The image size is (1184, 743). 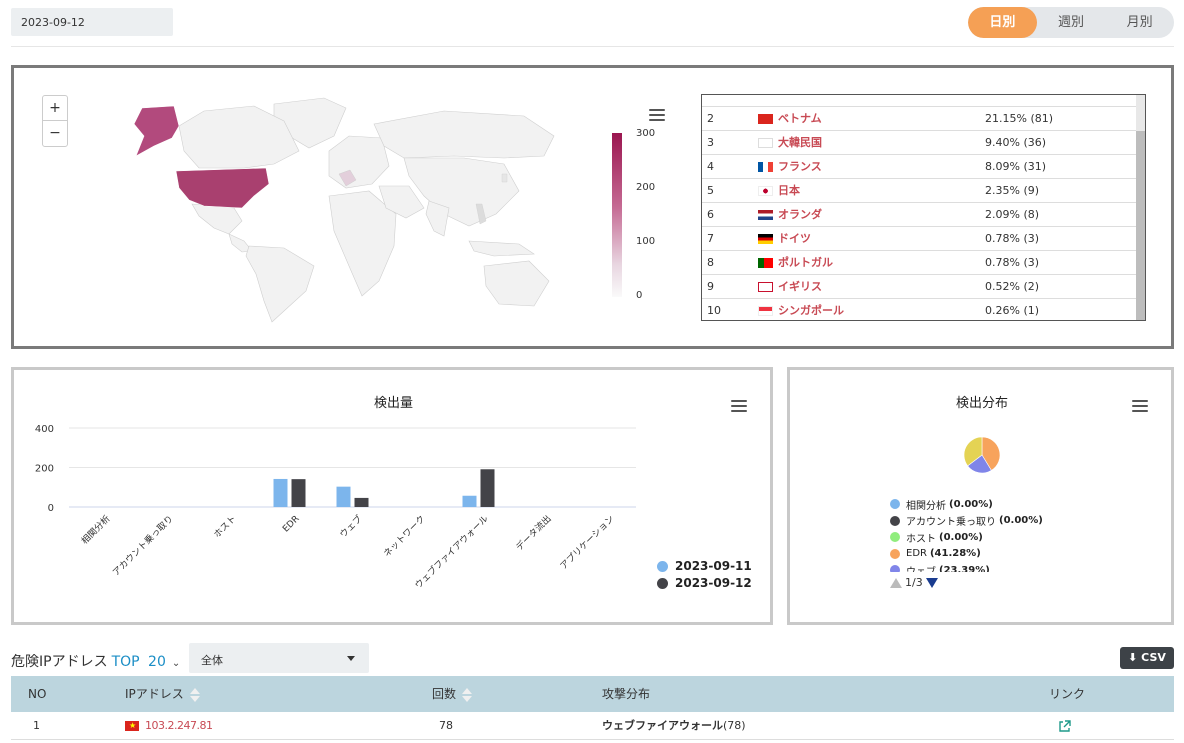 What do you see at coordinates (955, 554) in the screenshot?
I see `pie-legend-value: (41.28%)` at bounding box center [955, 554].